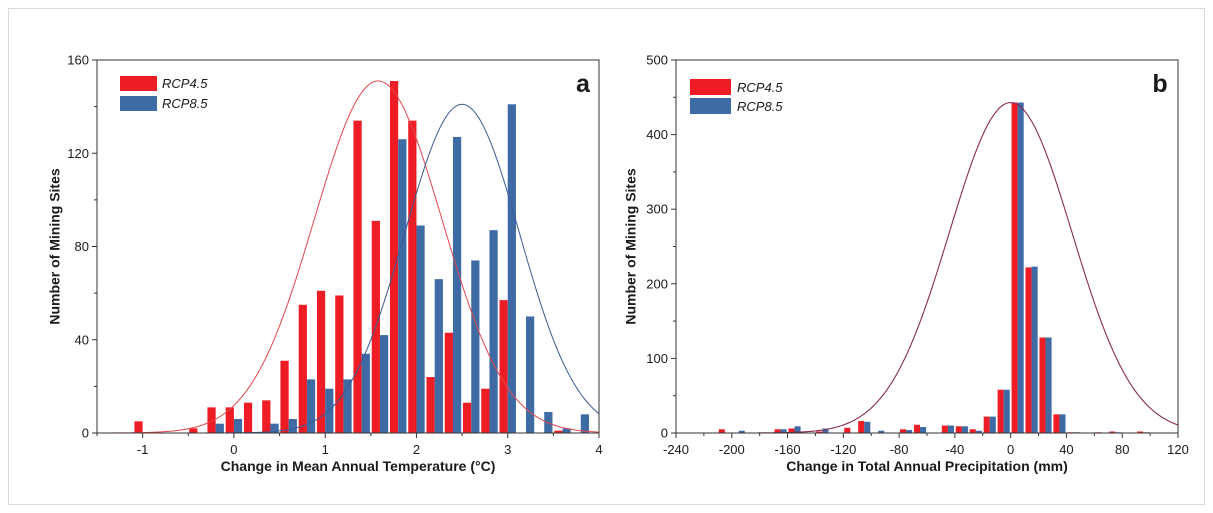  What do you see at coordinates (583, 84) in the screenshot?
I see `panel-label: a` at bounding box center [583, 84].